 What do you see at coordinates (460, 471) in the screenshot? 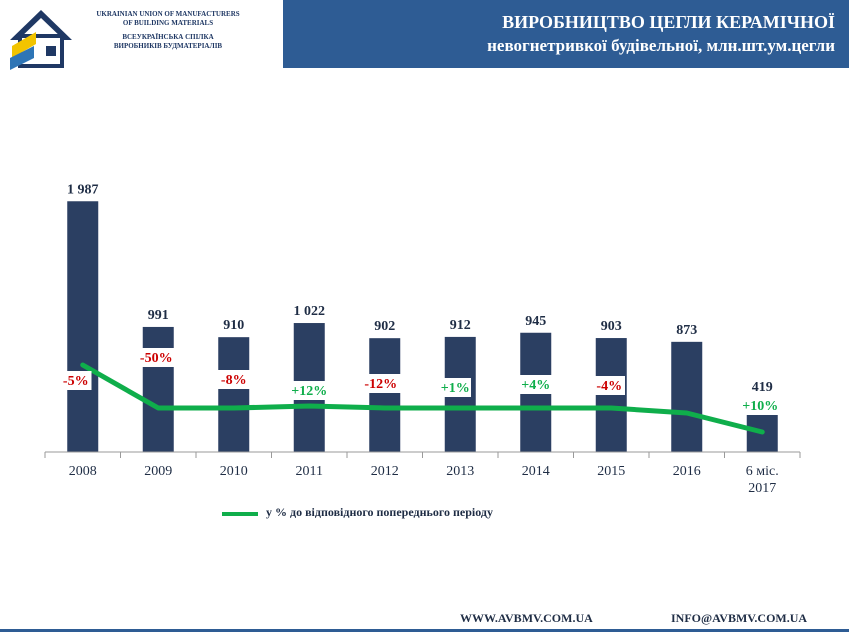
I see `x-tick-label: 2013` at bounding box center [460, 471].